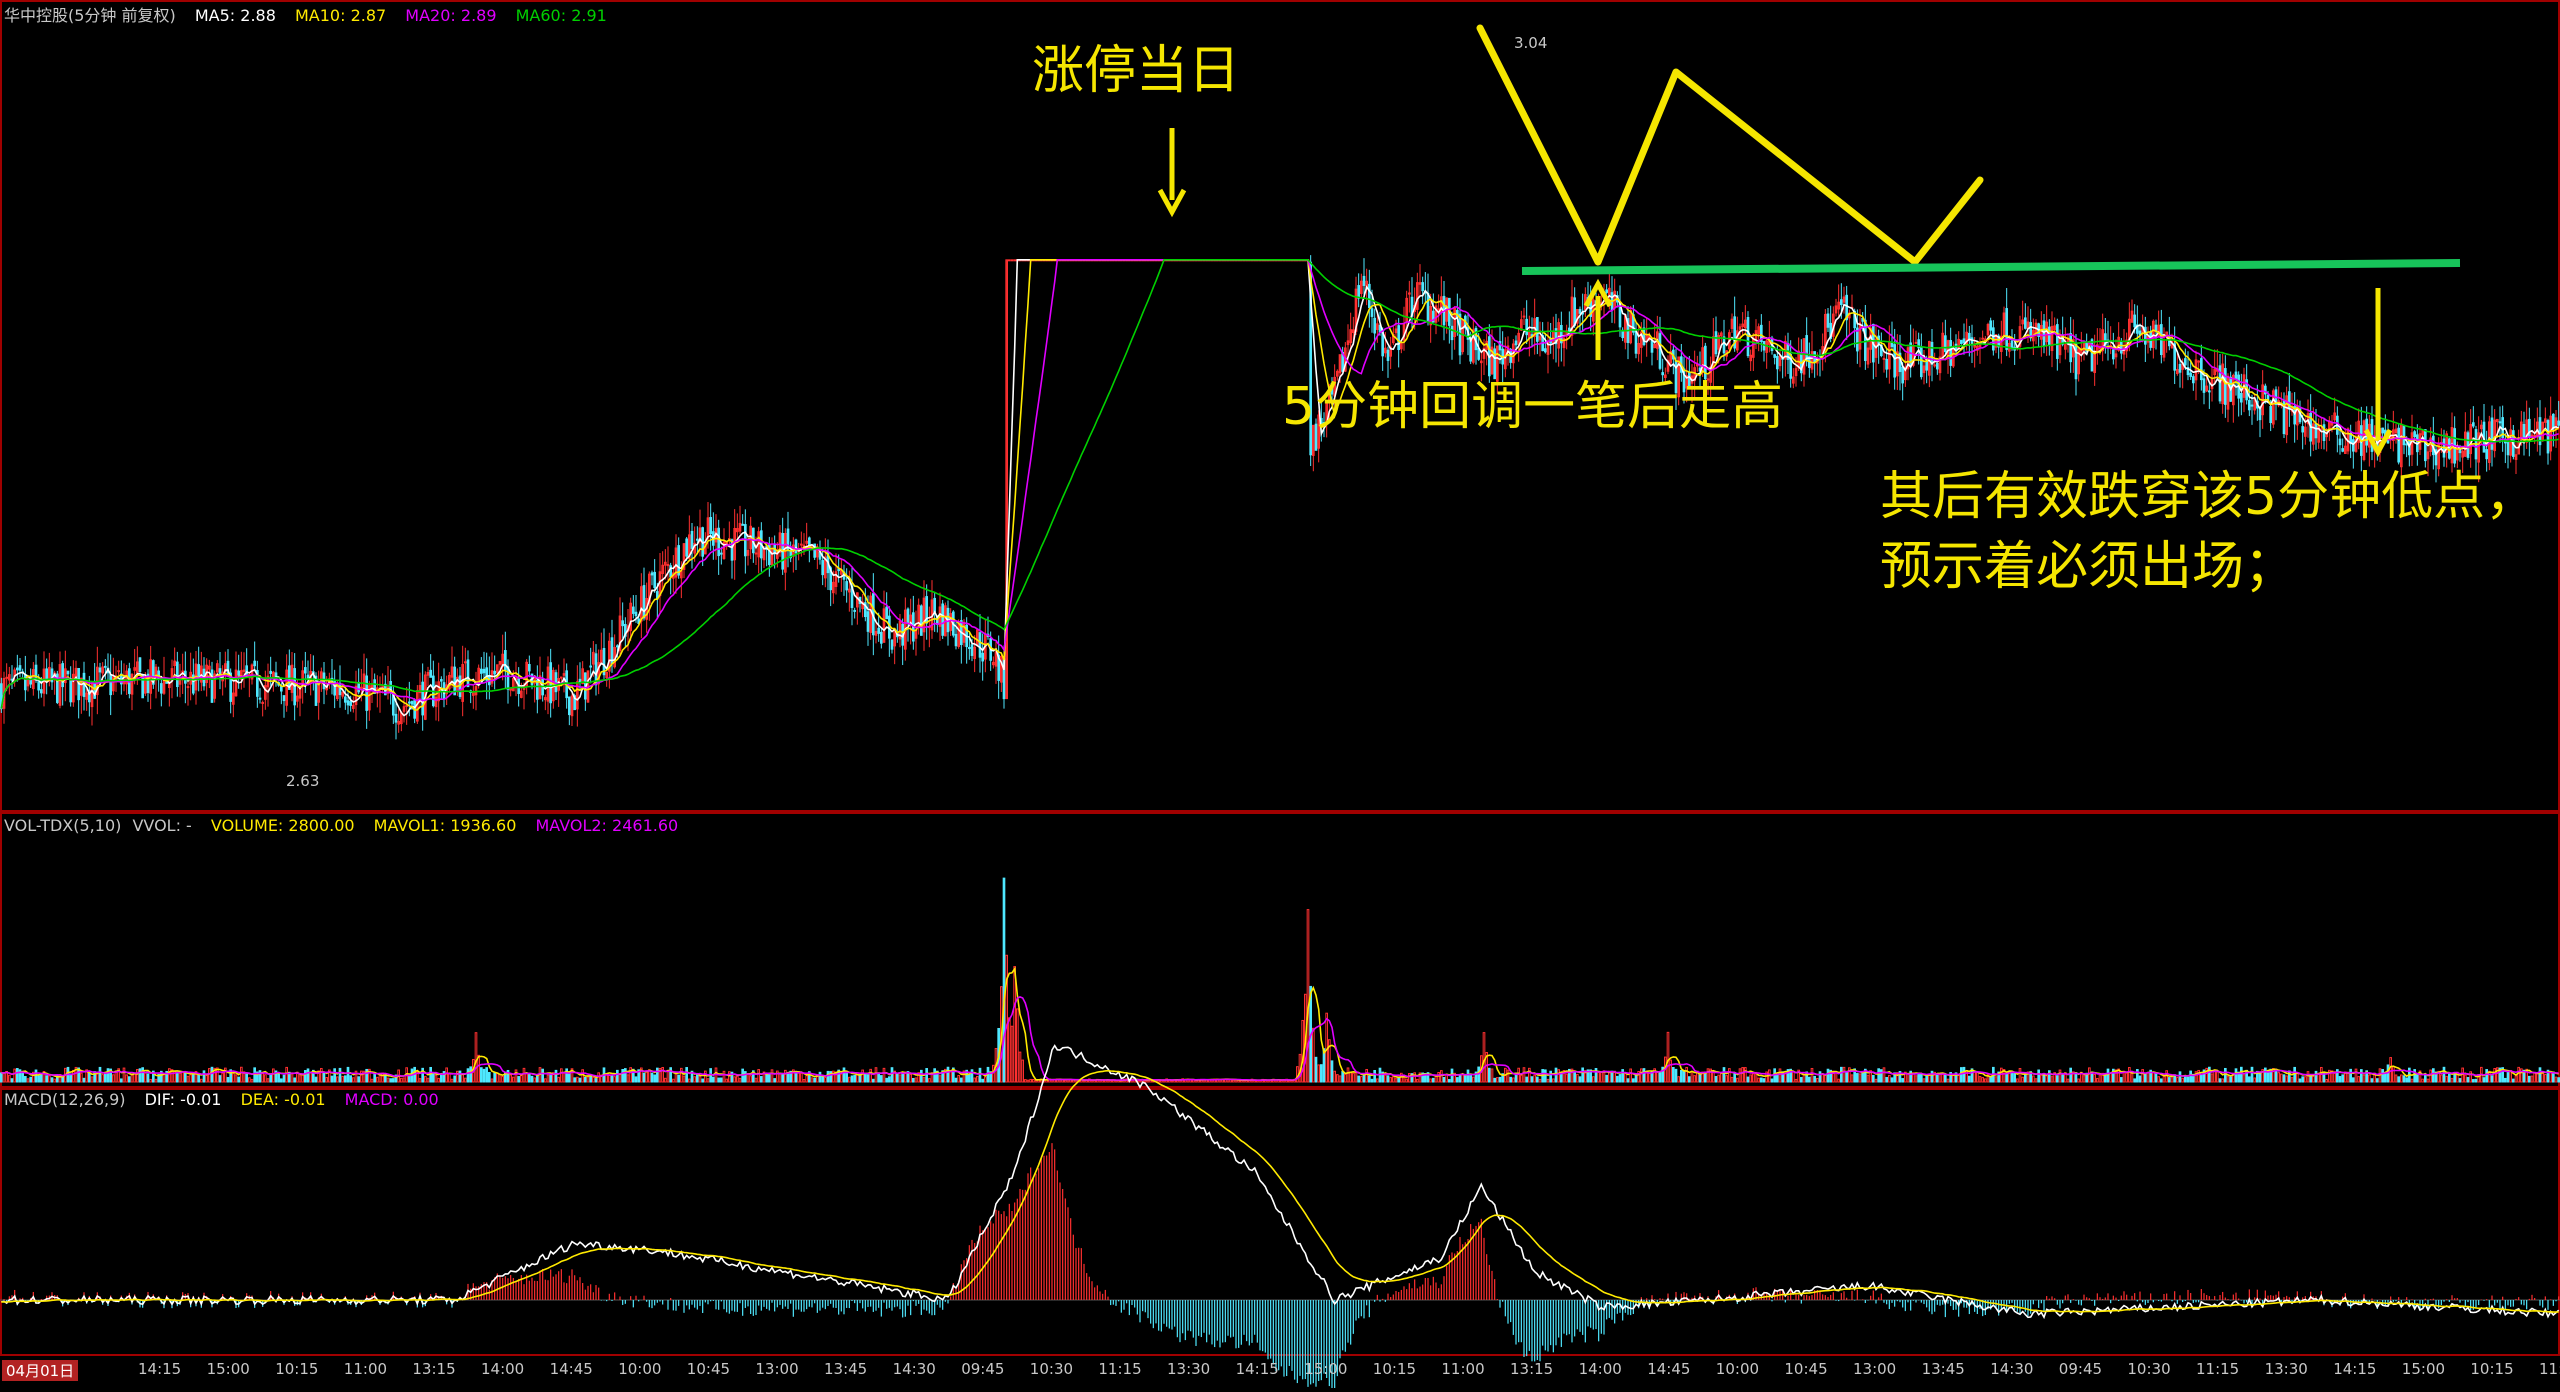  What do you see at coordinates (640, 1369) in the screenshot?
I see `time-tick: 10:00` at bounding box center [640, 1369].